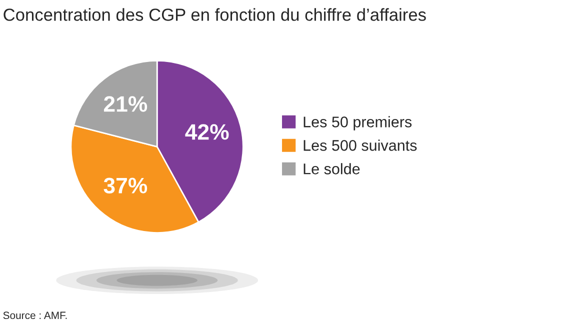 The image size is (561, 326). I want to click on chart-title: Concentration des CGP en fonction du chiffre d’affaires, so click(215, 14).